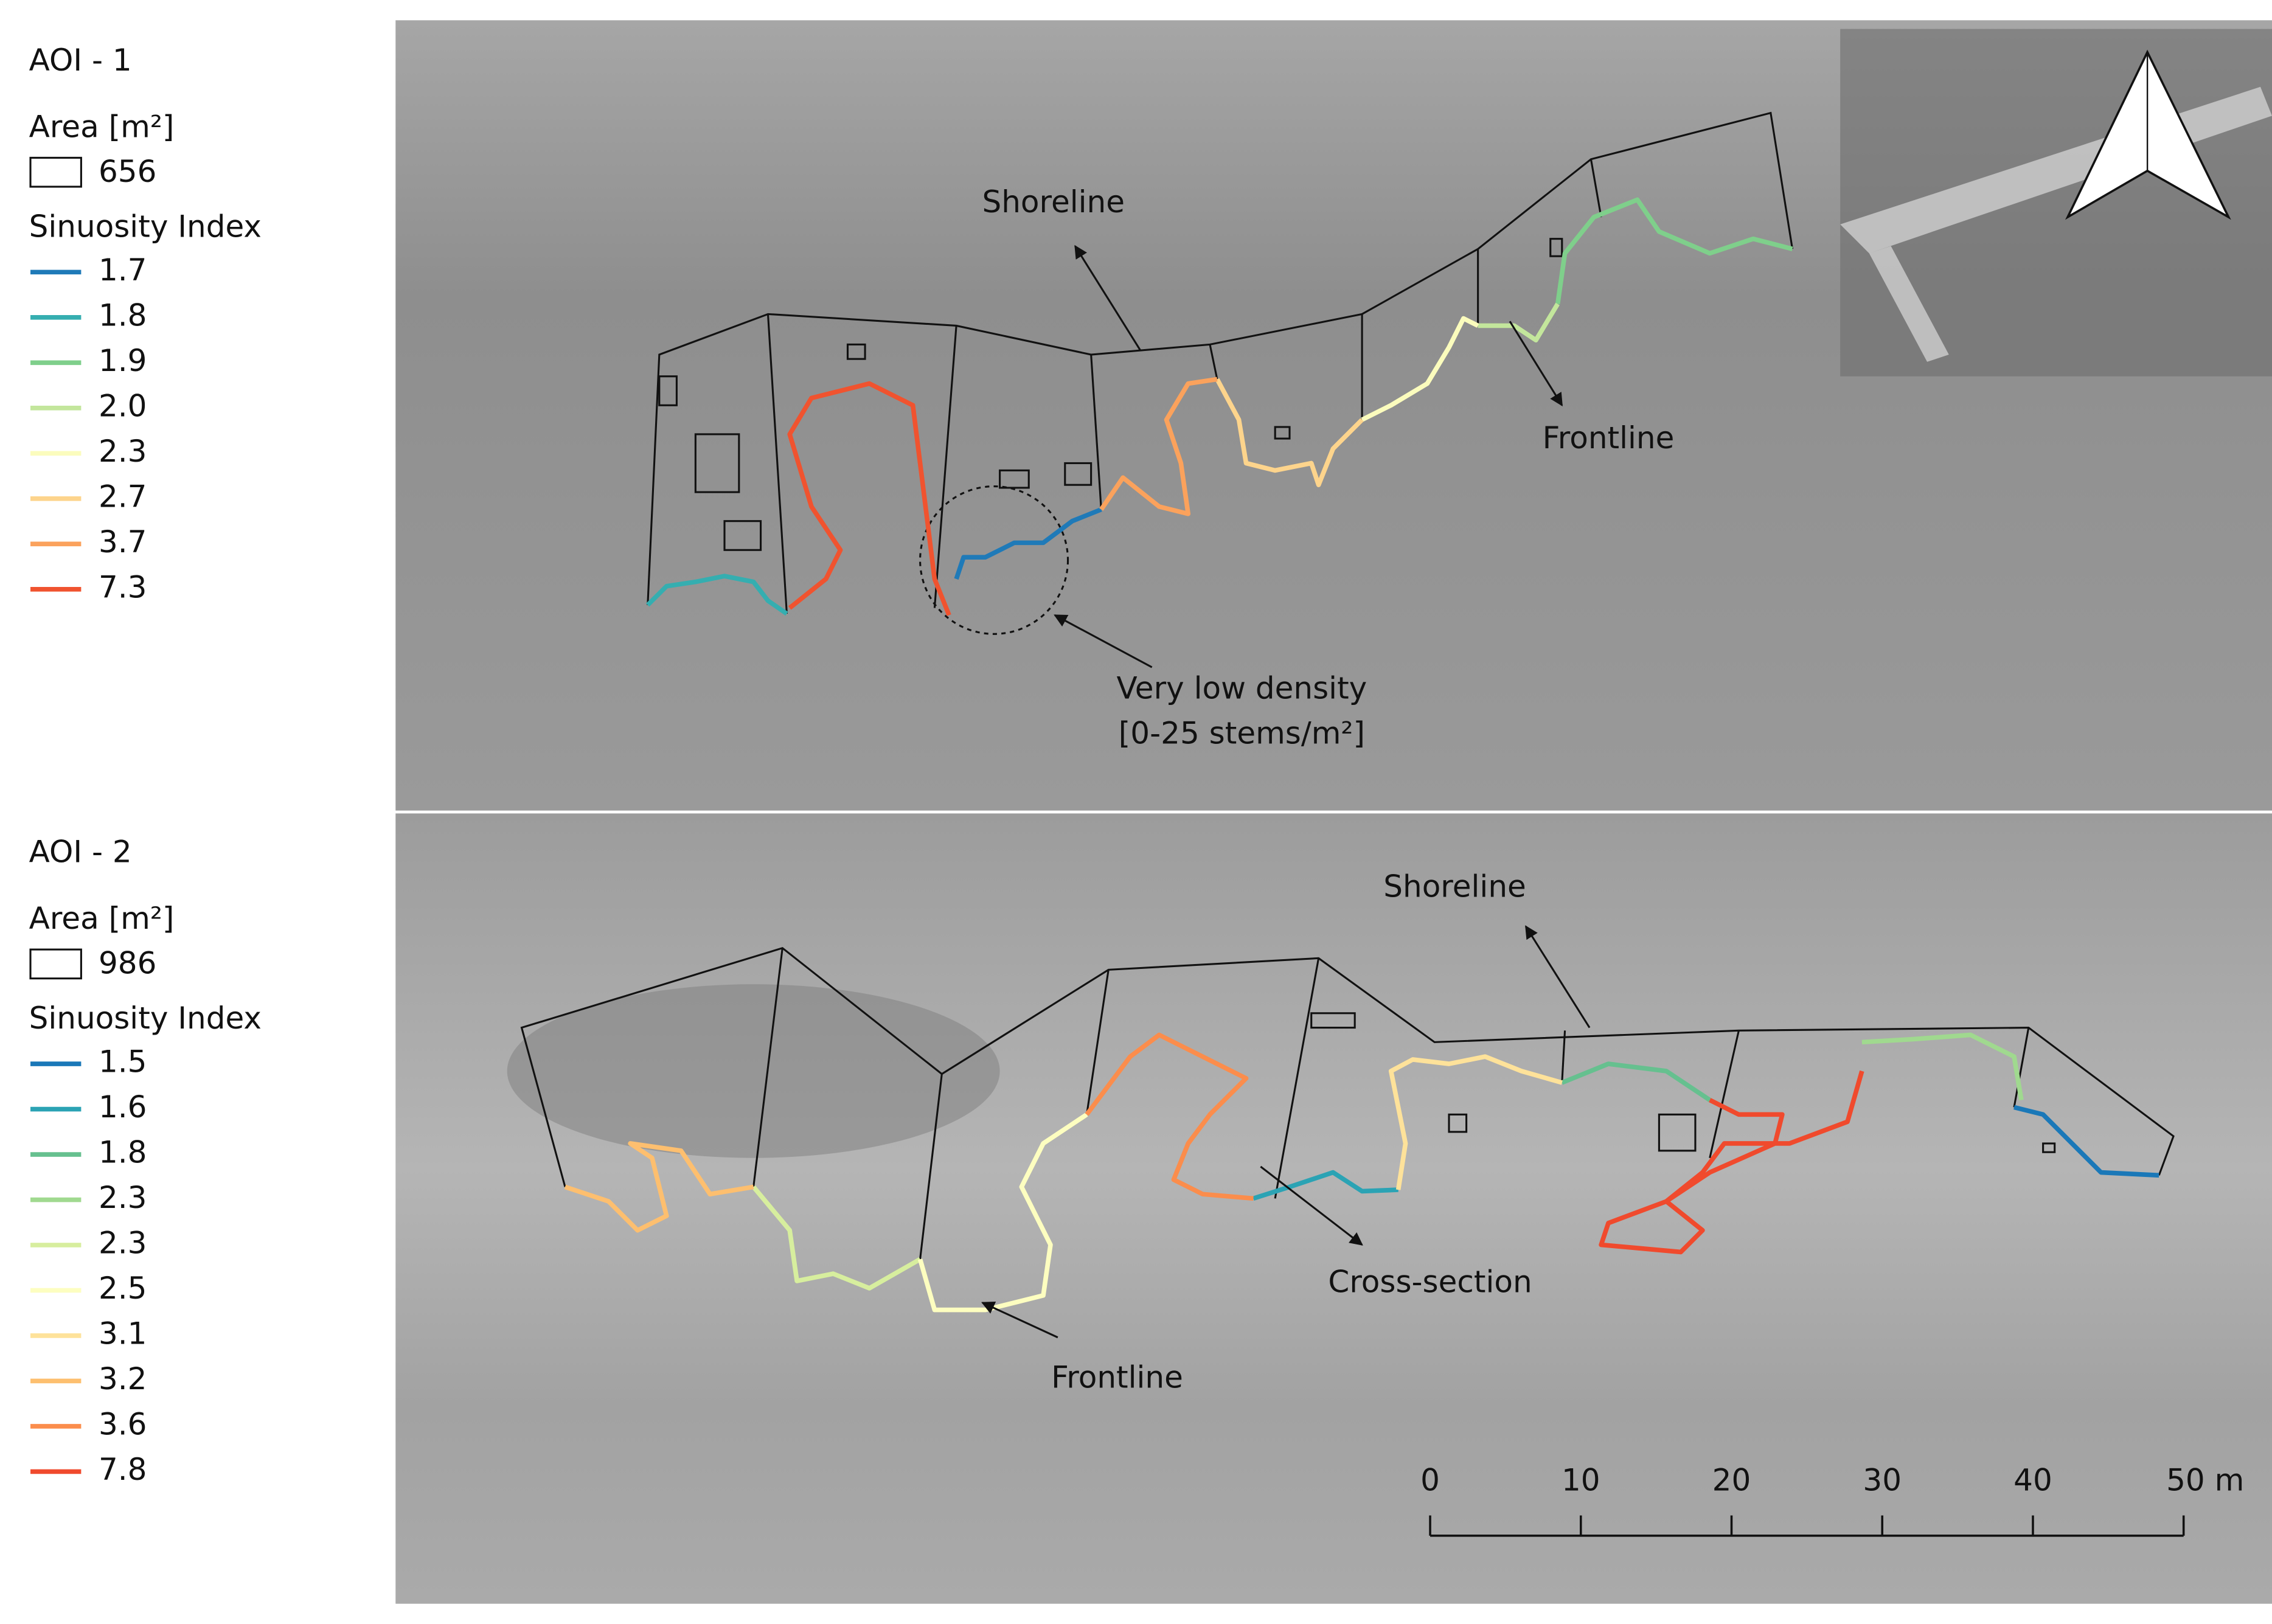 This screenshot has height=1624, width=2272. Describe the element at coordinates (123, 270) in the screenshot. I see `legend-label: 1.7` at that location.